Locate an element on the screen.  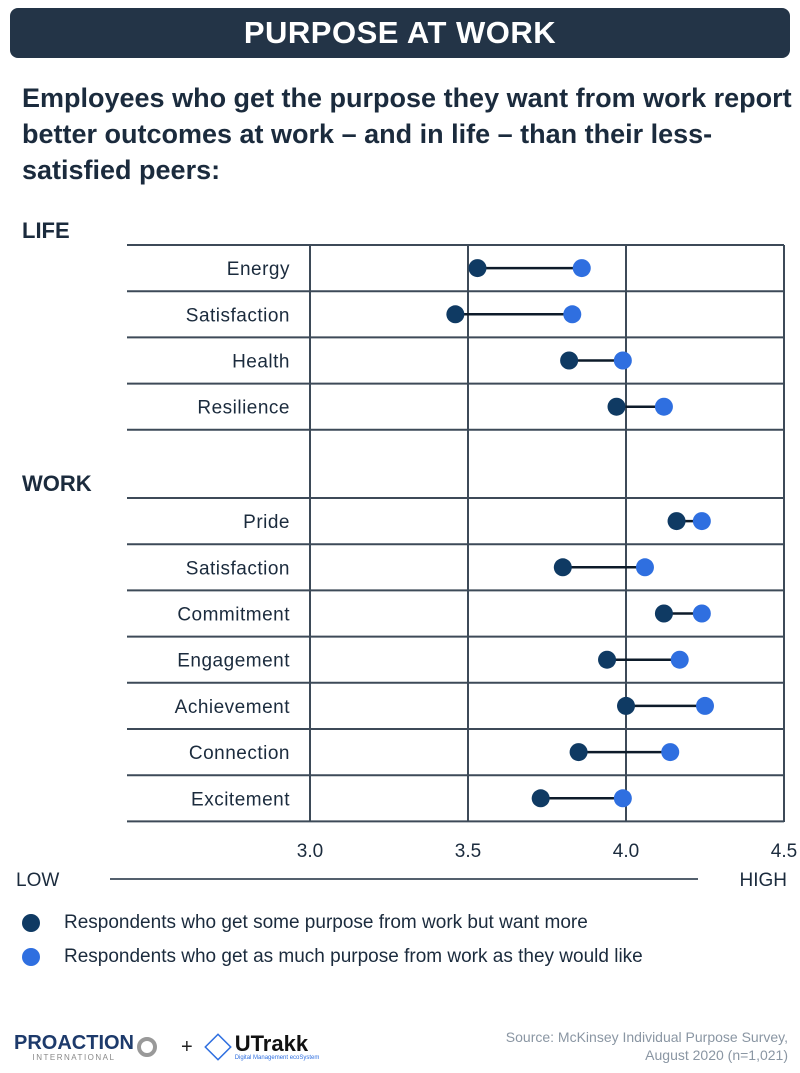
plus-sign: + is located at coordinates (187, 1046).